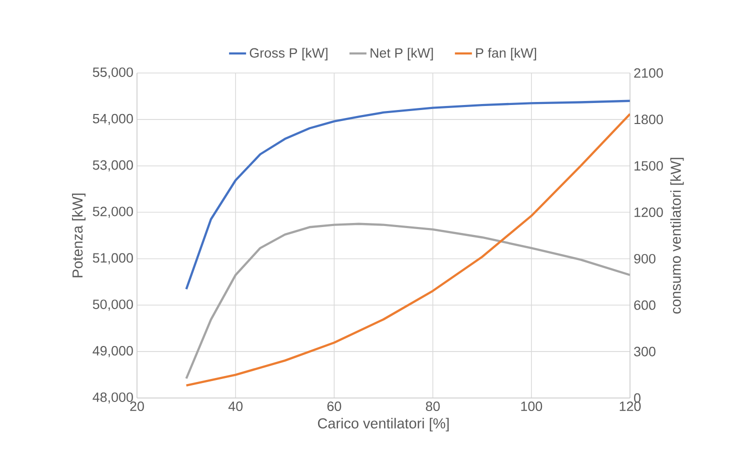 The image size is (737, 475). I want to click on legend-label: Net P [kW], so click(401, 54).